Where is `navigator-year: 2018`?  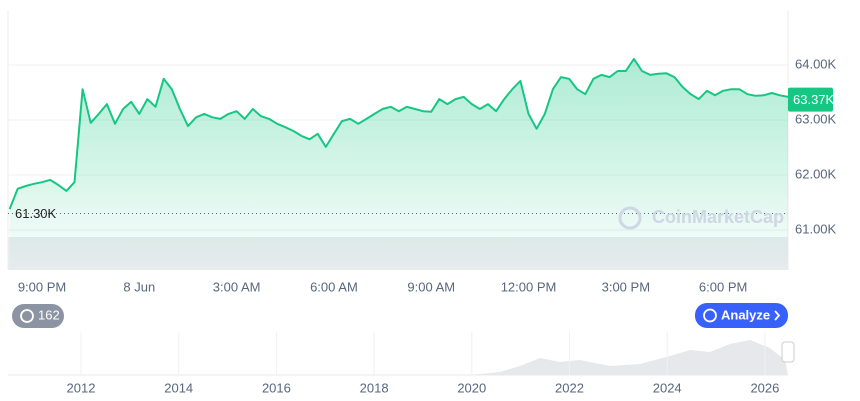 navigator-year: 2018 is located at coordinates (374, 387).